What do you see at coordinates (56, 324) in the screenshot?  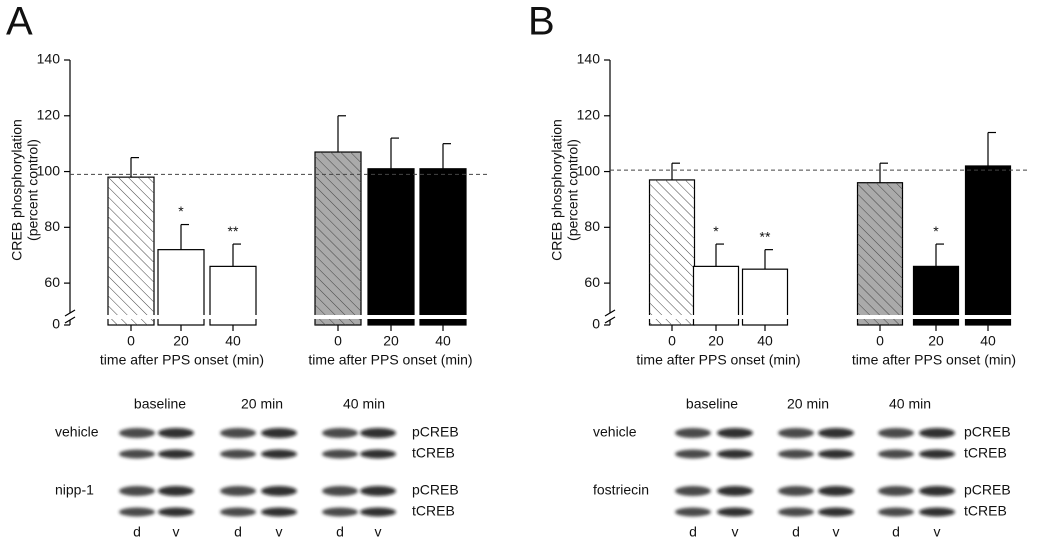 I see `y-tick-label: 0` at bounding box center [56, 324].